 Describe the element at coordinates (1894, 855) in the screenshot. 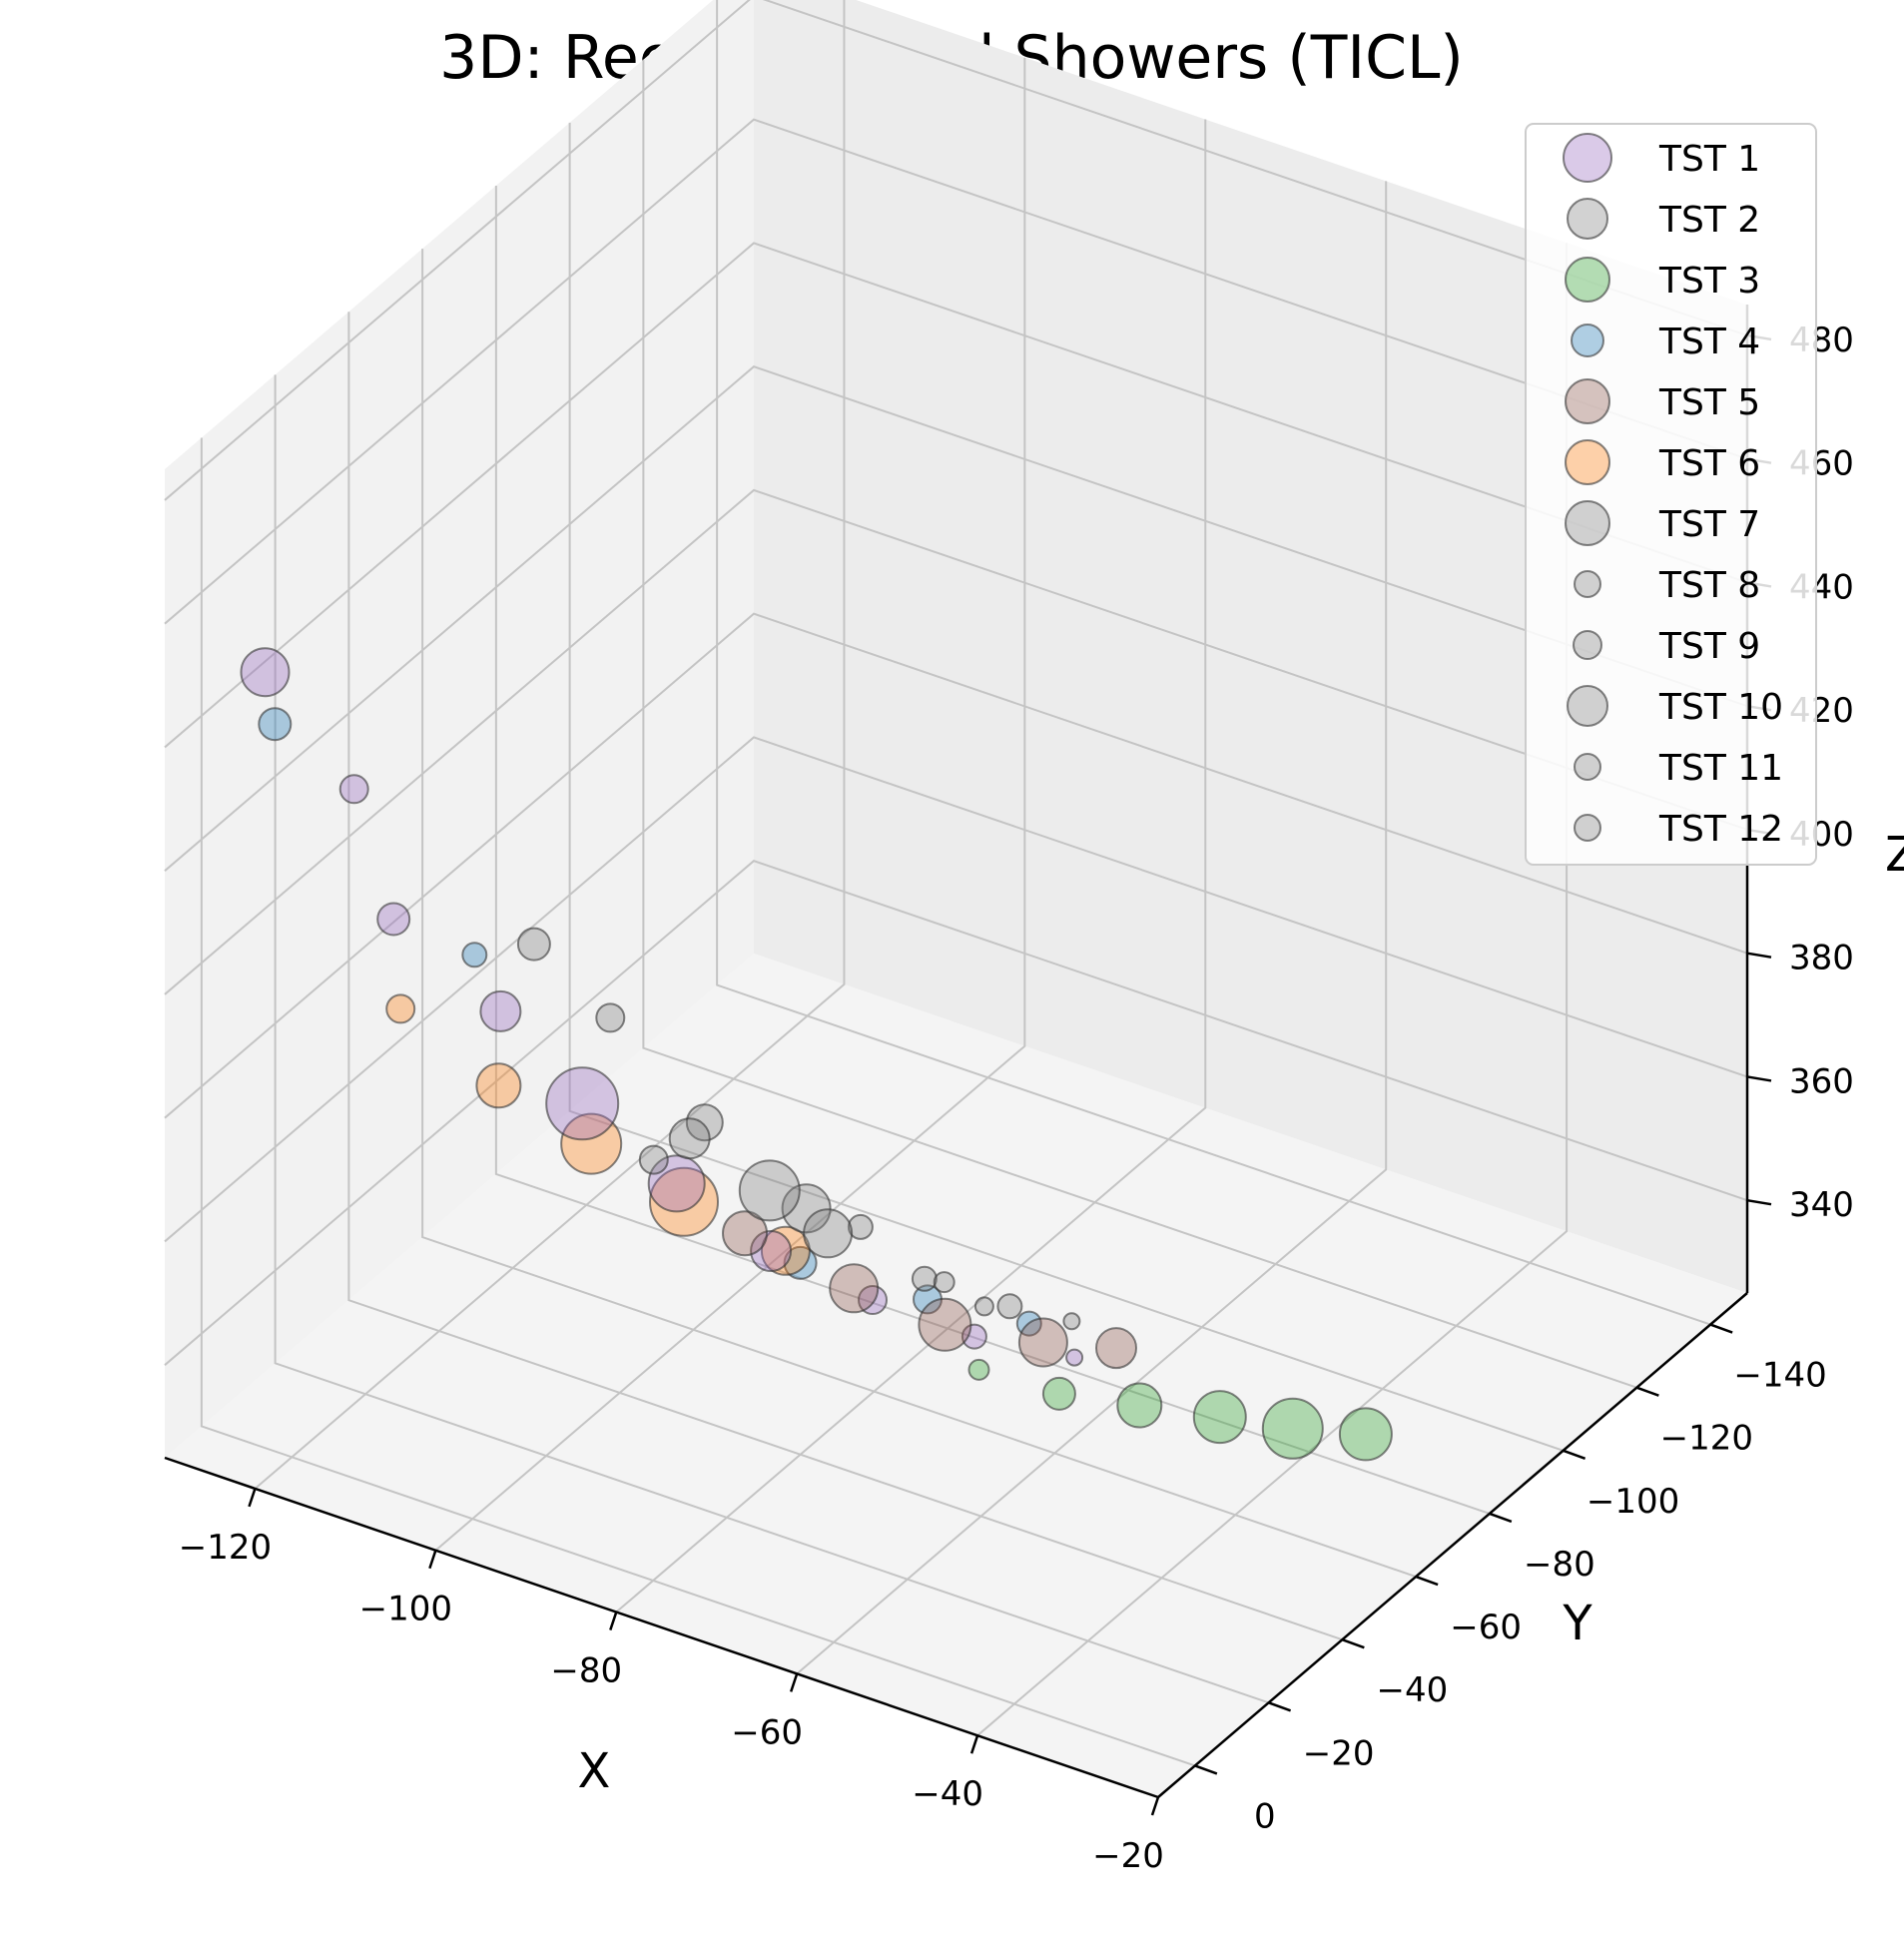

I see `z-axis-label: Z` at that location.